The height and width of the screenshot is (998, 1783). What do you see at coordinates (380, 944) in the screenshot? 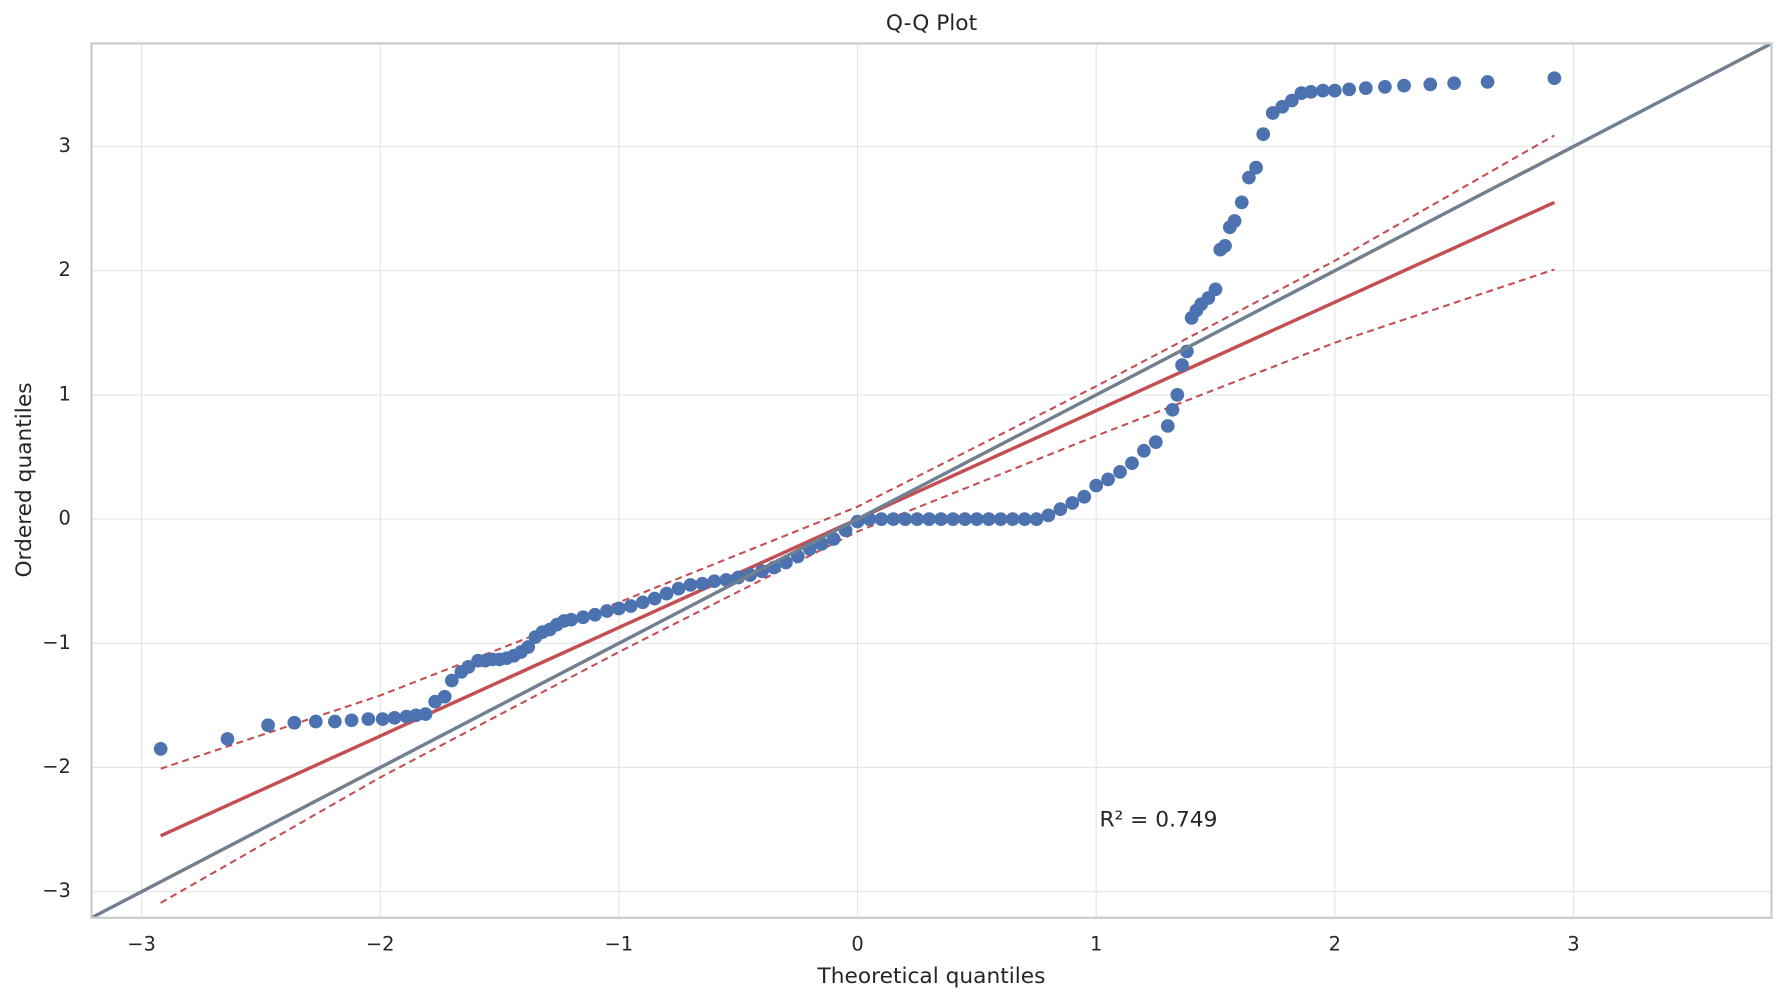
I see `x-tick-label: −2` at bounding box center [380, 944].